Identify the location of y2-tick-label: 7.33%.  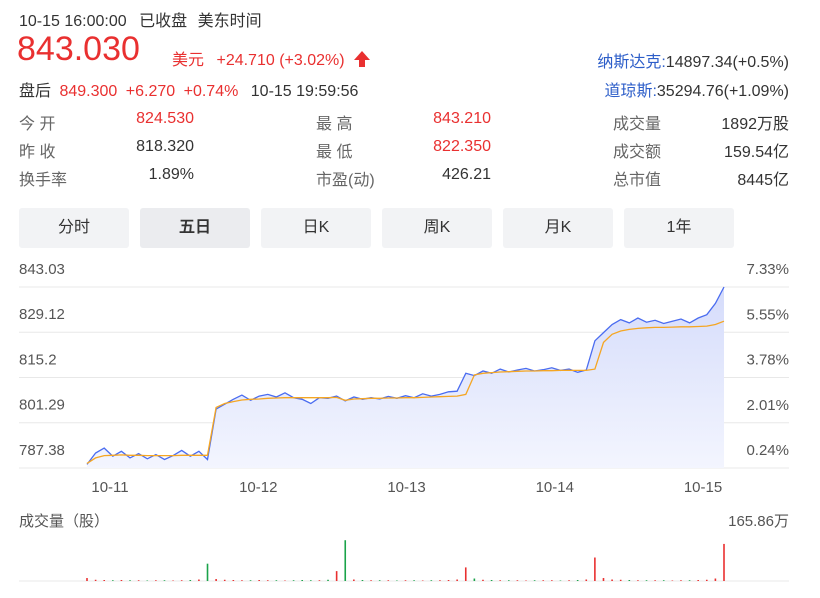
(767, 269).